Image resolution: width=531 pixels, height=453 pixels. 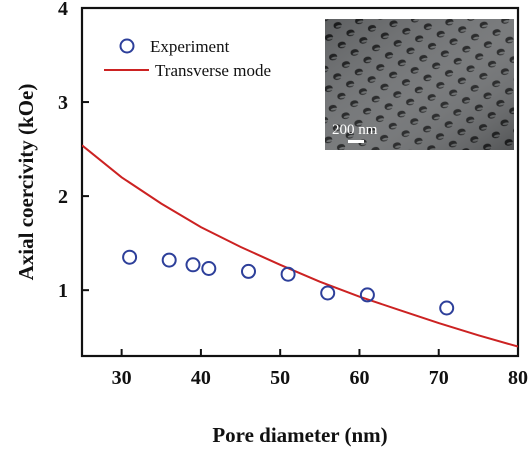 I want to click on x-axis-label: Pore diameter (nm), so click(x=299, y=435).